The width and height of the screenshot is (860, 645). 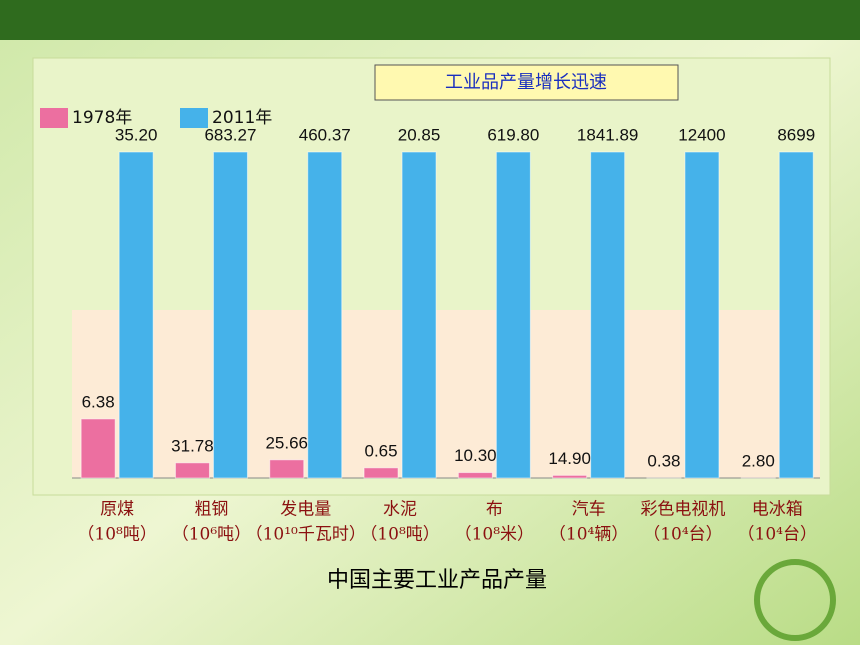 I want to click on value-label: 14.90, so click(x=569, y=458).